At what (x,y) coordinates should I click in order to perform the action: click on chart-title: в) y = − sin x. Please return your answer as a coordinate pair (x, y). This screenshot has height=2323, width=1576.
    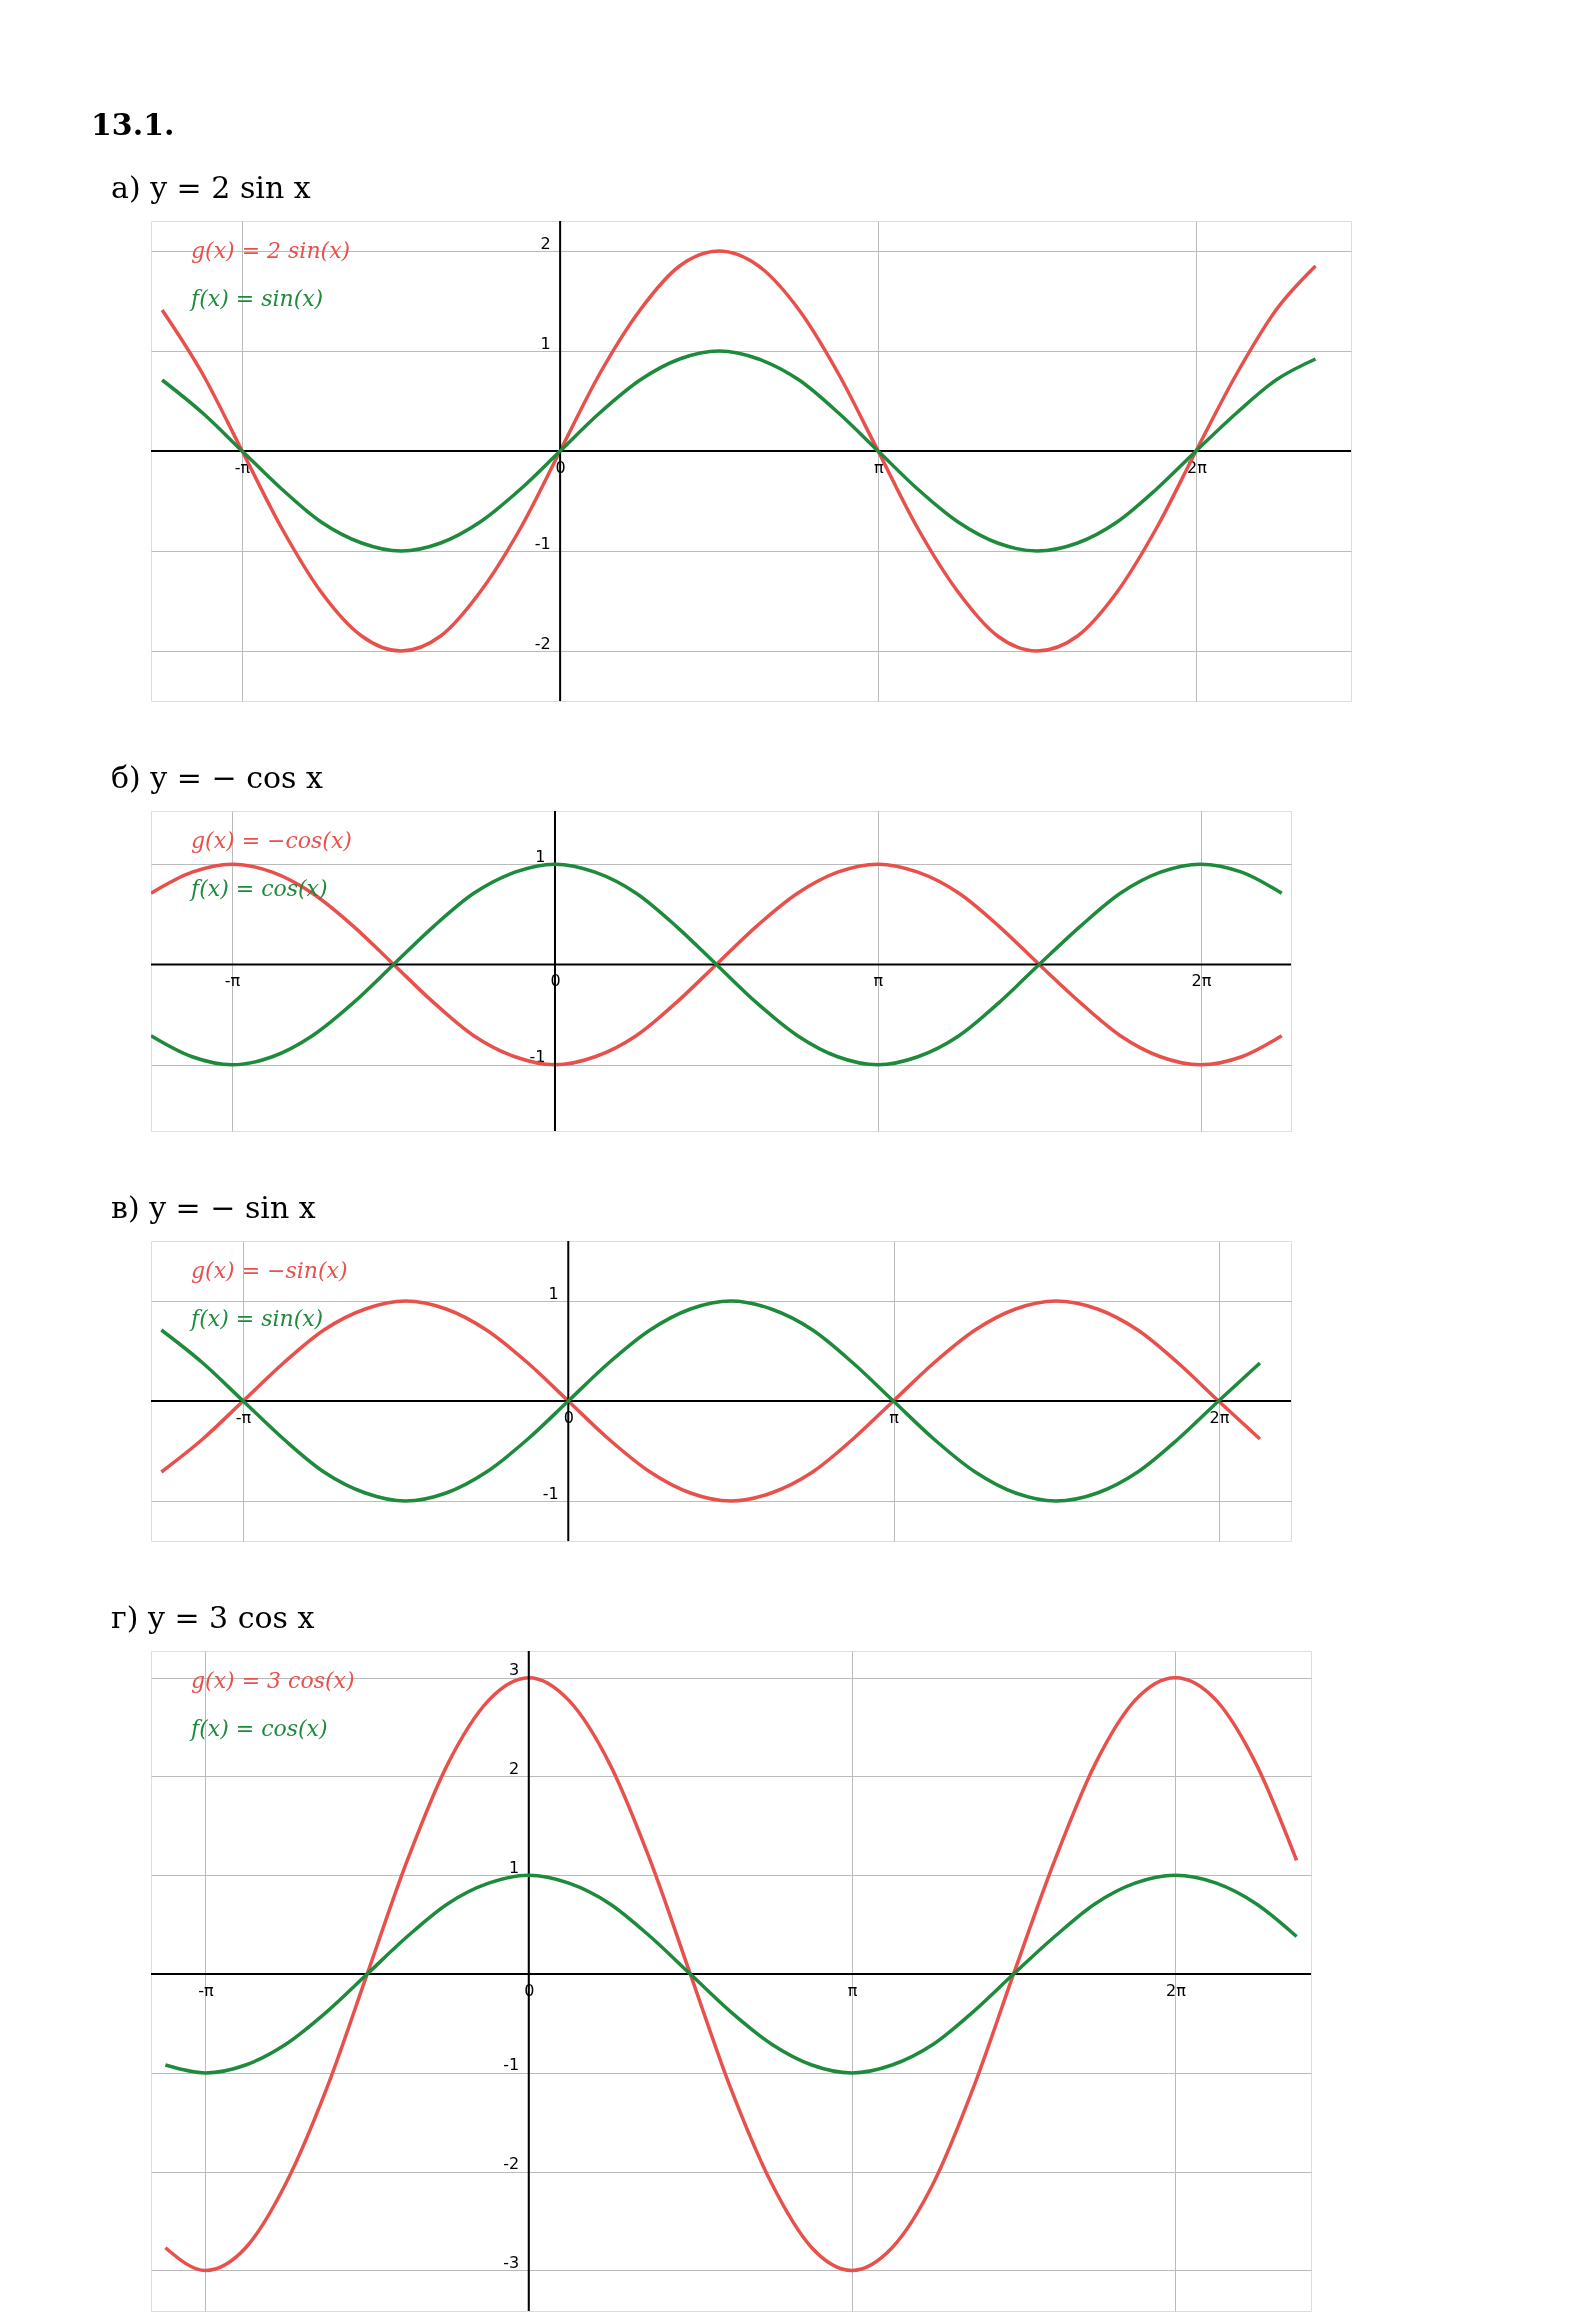
    Looking at the image, I should click on (213, 1207).